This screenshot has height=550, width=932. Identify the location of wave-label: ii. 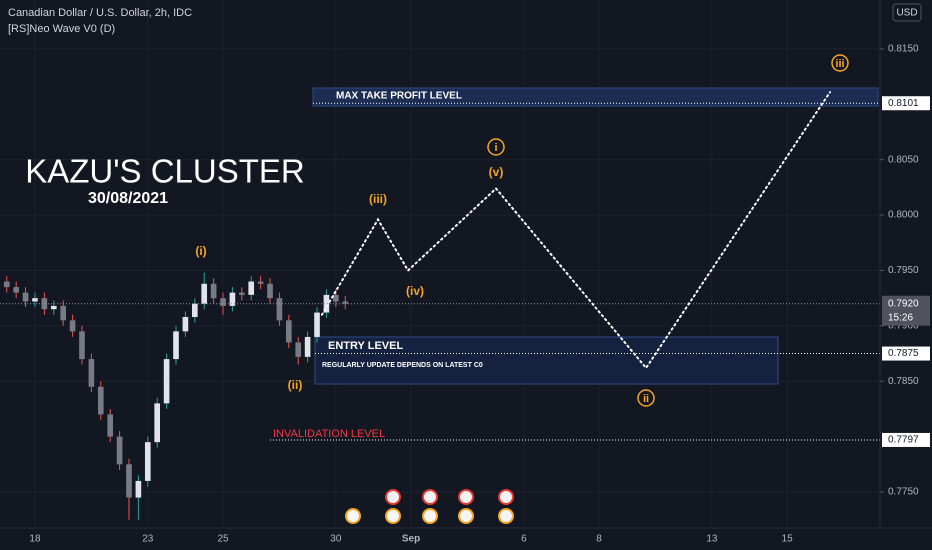
(646, 399).